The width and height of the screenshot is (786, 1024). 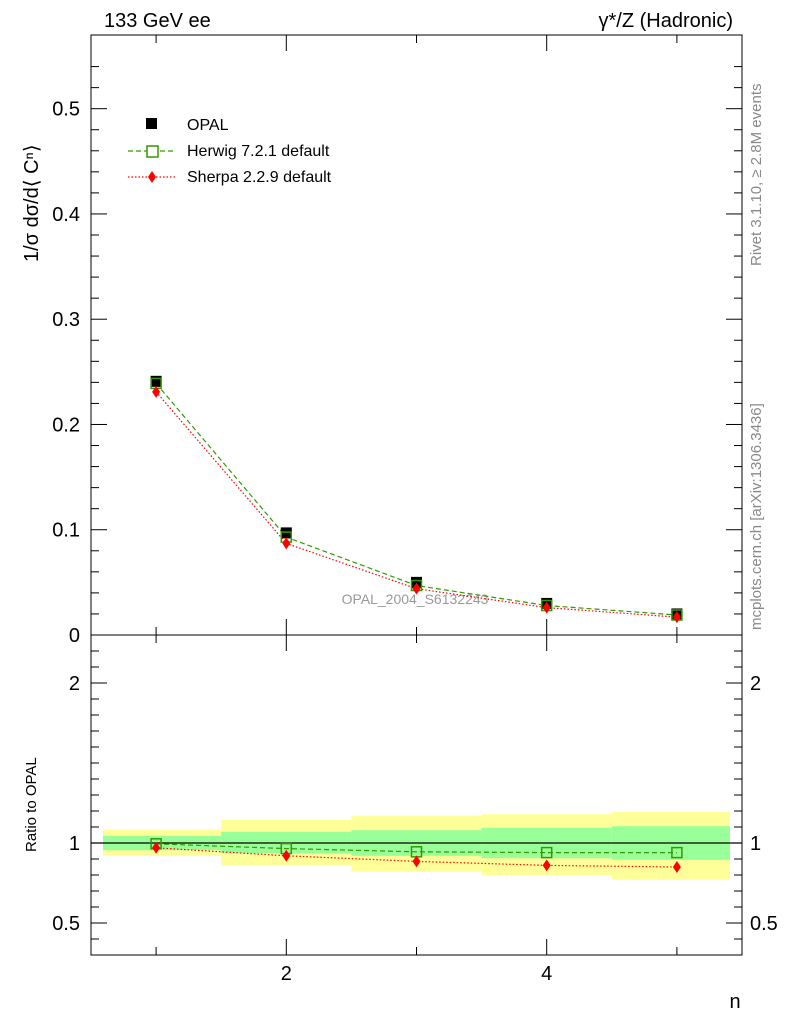 I want to click on x-tick-label: 2, so click(x=286, y=974).